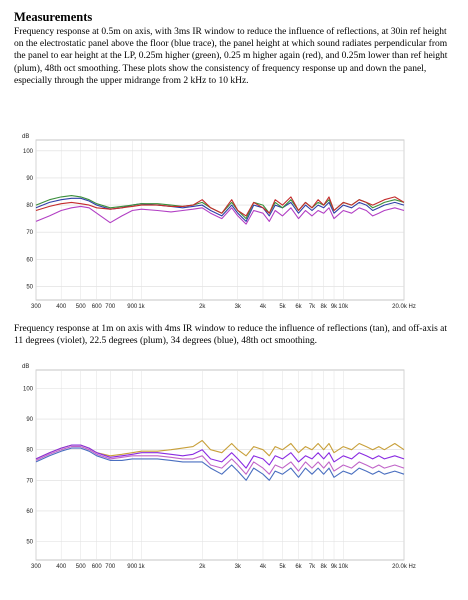 The width and height of the screenshot is (468, 600). Describe the element at coordinates (29, 179) in the screenshot. I see `chart1-y-tick-label: 90` at that location.